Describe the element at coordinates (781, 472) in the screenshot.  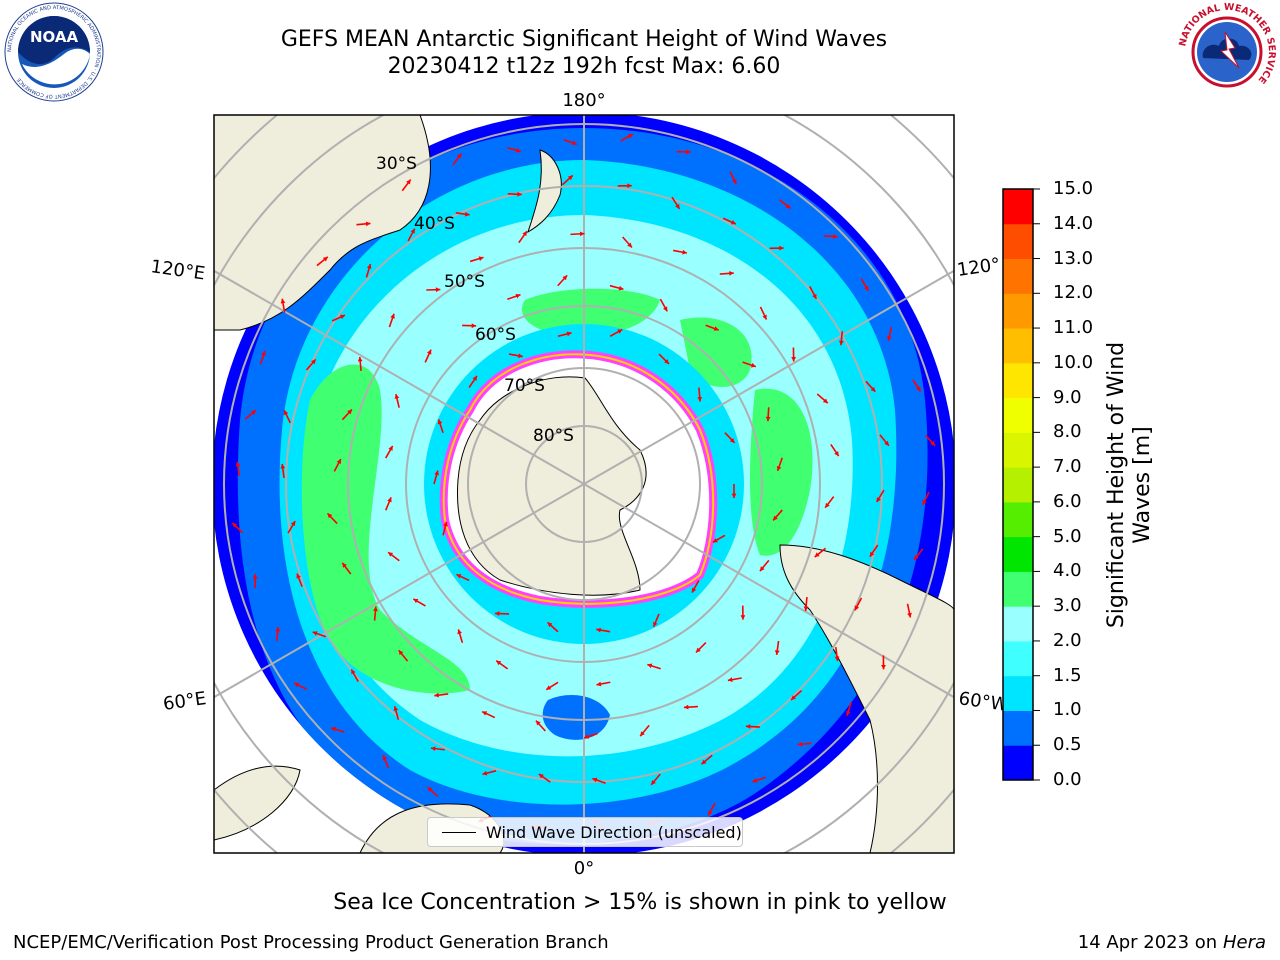
I see `wave-band-3m-east` at that location.